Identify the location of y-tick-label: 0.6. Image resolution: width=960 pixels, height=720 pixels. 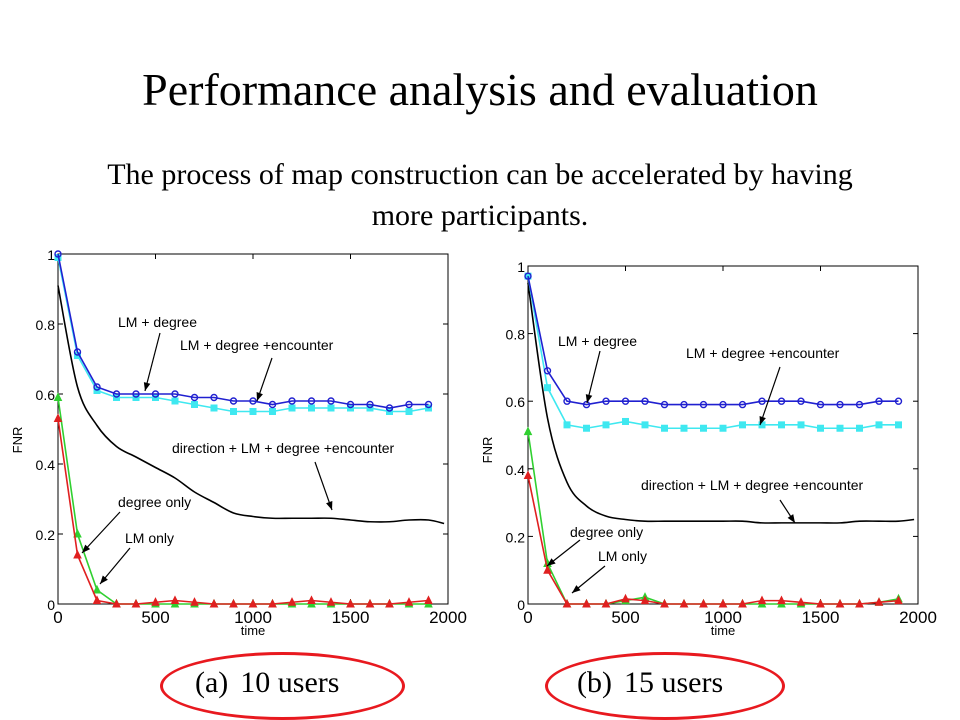
(516, 402).